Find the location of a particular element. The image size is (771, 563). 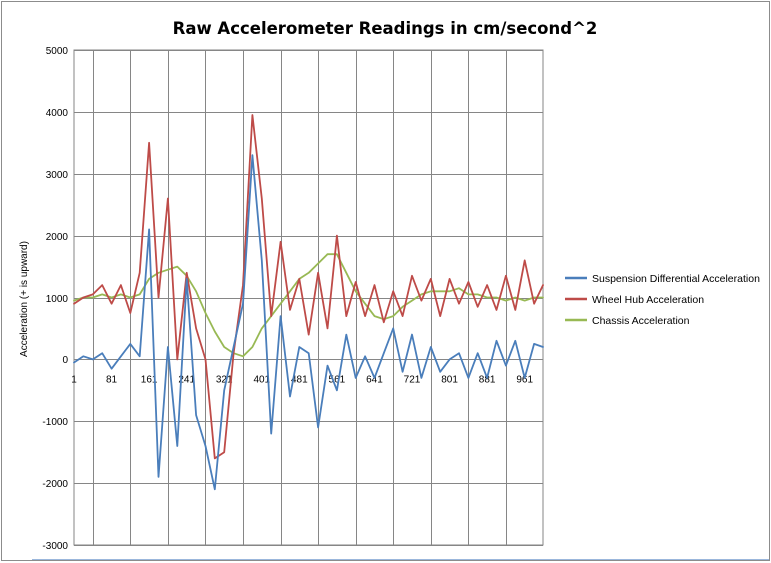

x-tick-label: 881 is located at coordinates (487, 380).